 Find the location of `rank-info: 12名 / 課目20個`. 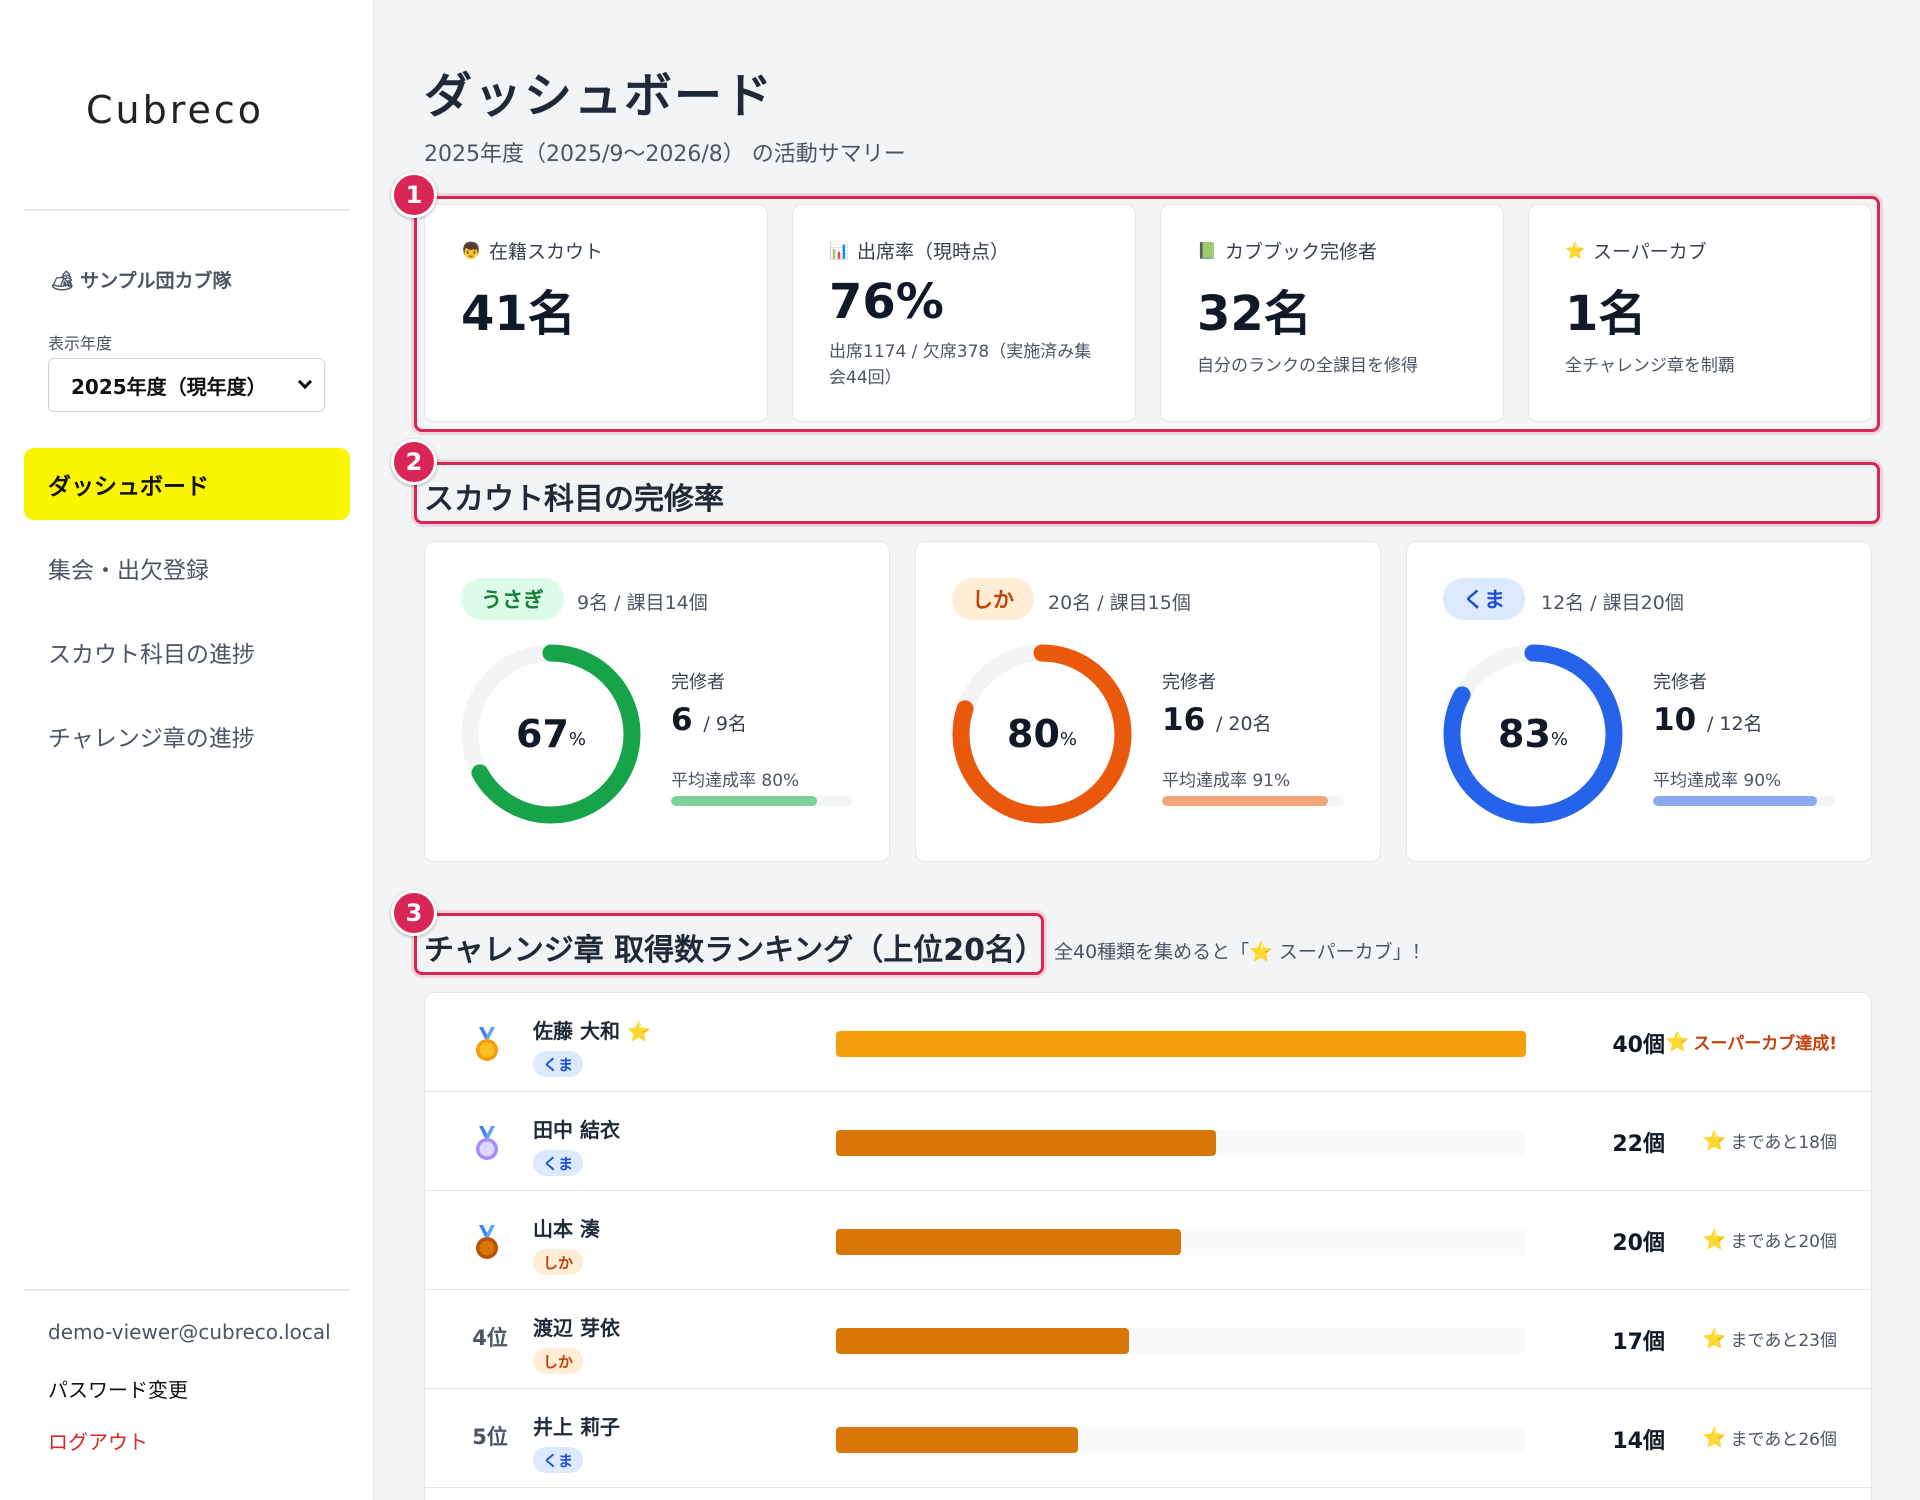

rank-info: 12名 / 課目20個 is located at coordinates (1612, 603).